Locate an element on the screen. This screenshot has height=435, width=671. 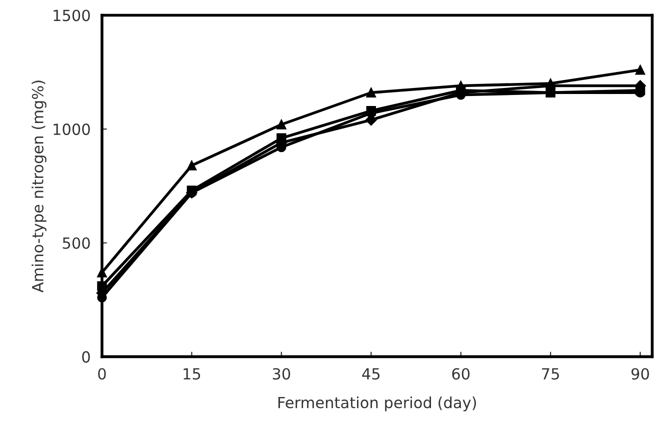
y-axis-title: Amino-type nitrogen (mg%) is located at coordinates (39, 186).